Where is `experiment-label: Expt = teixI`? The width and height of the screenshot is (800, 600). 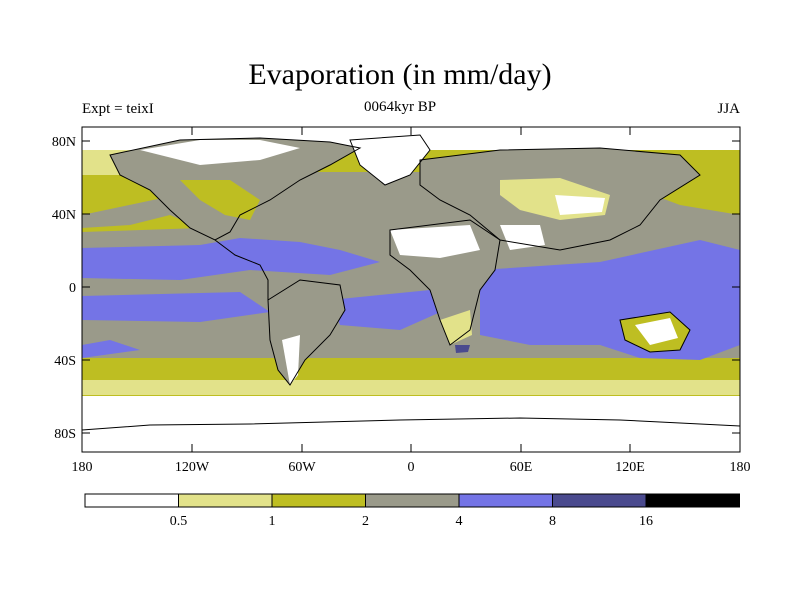 experiment-label: Expt = teixI is located at coordinates (118, 109).